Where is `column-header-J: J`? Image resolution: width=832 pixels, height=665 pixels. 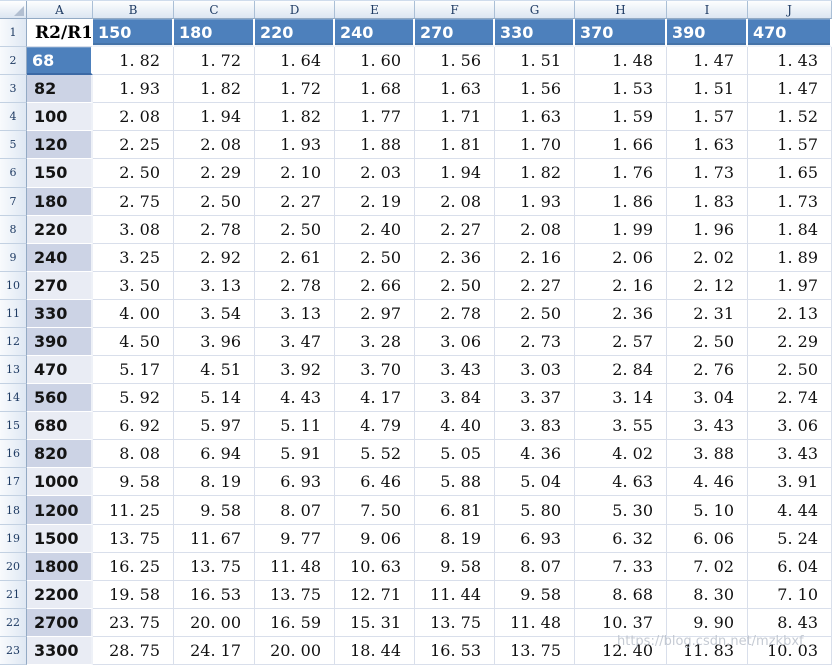
column-header-J: J is located at coordinates (790, 10).